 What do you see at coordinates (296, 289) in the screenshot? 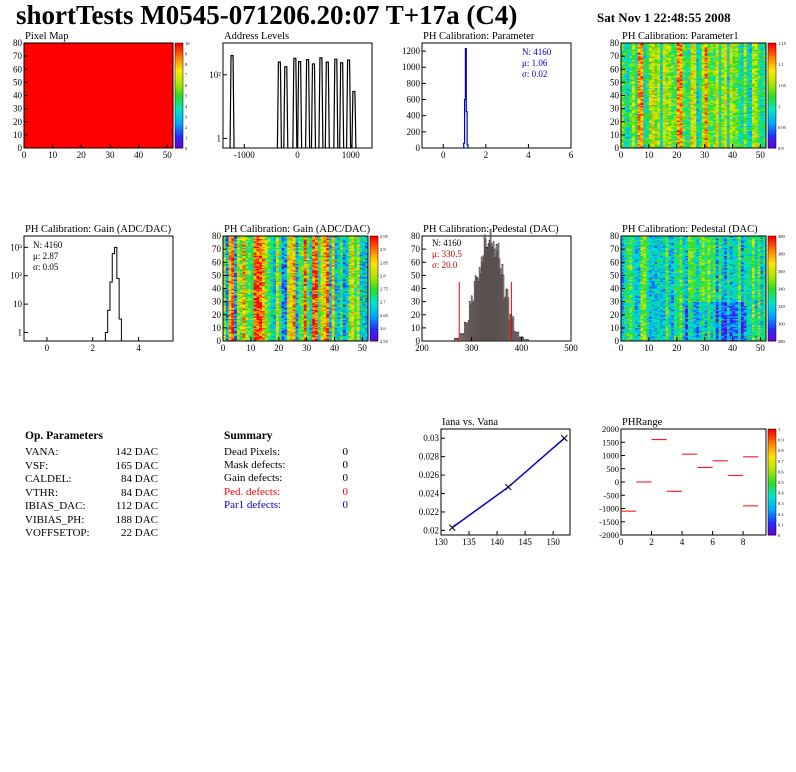
I see `gain-map` at bounding box center [296, 289].